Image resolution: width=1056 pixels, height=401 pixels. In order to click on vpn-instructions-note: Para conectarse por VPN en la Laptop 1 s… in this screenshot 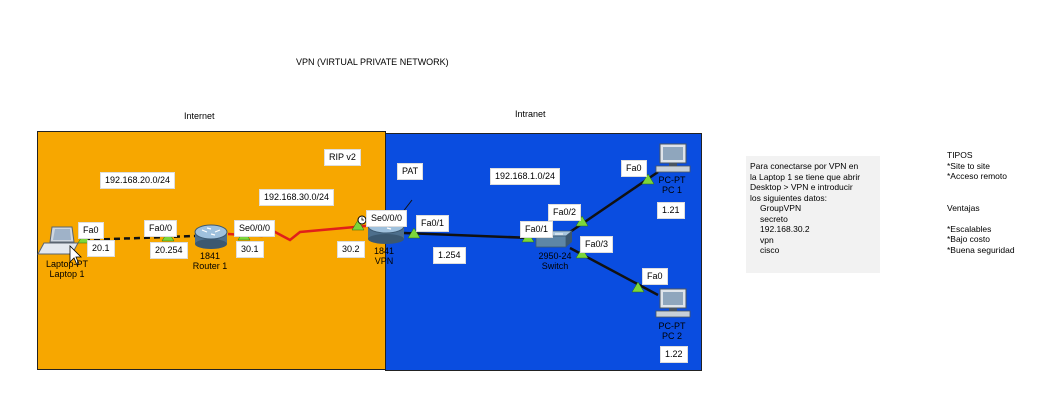, I will do `click(813, 214)`.